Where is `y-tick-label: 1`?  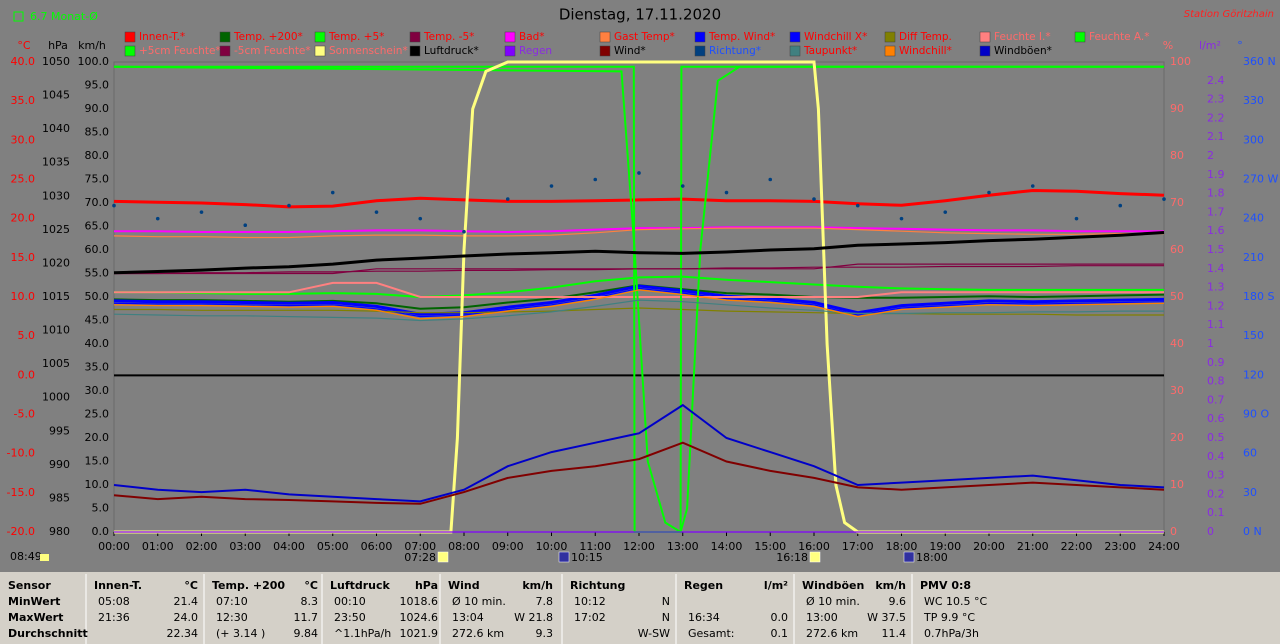 y-tick-label: 1 is located at coordinates (1210, 343).